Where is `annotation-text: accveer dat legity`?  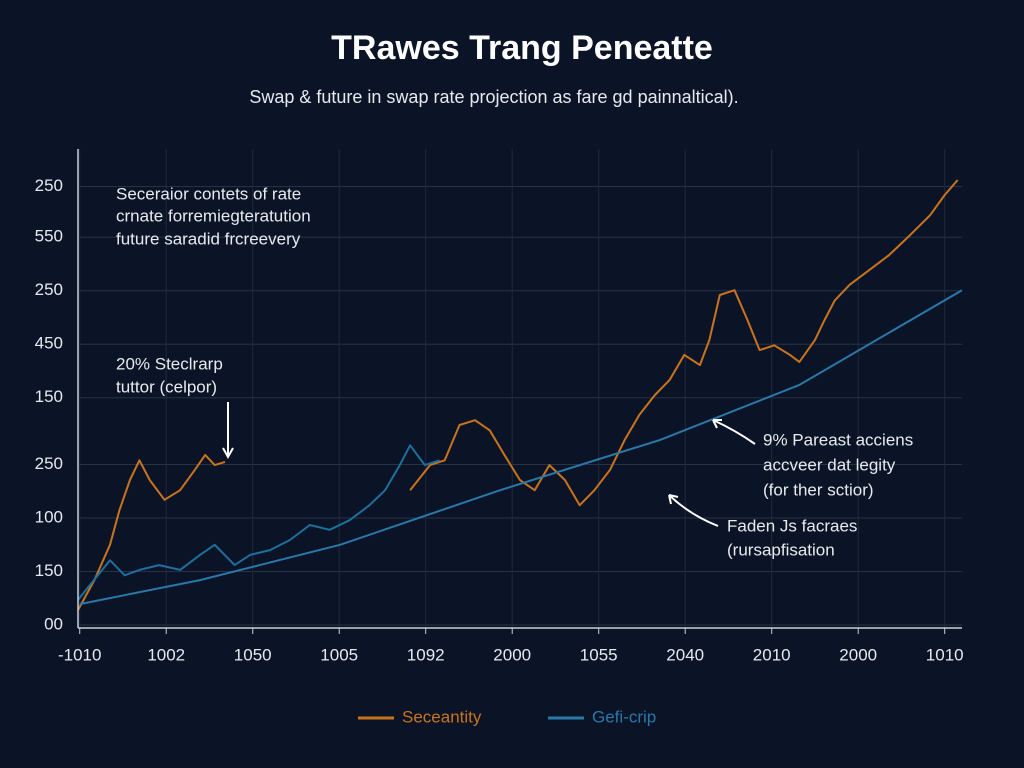
annotation-text: accveer dat legity is located at coordinates (829, 464).